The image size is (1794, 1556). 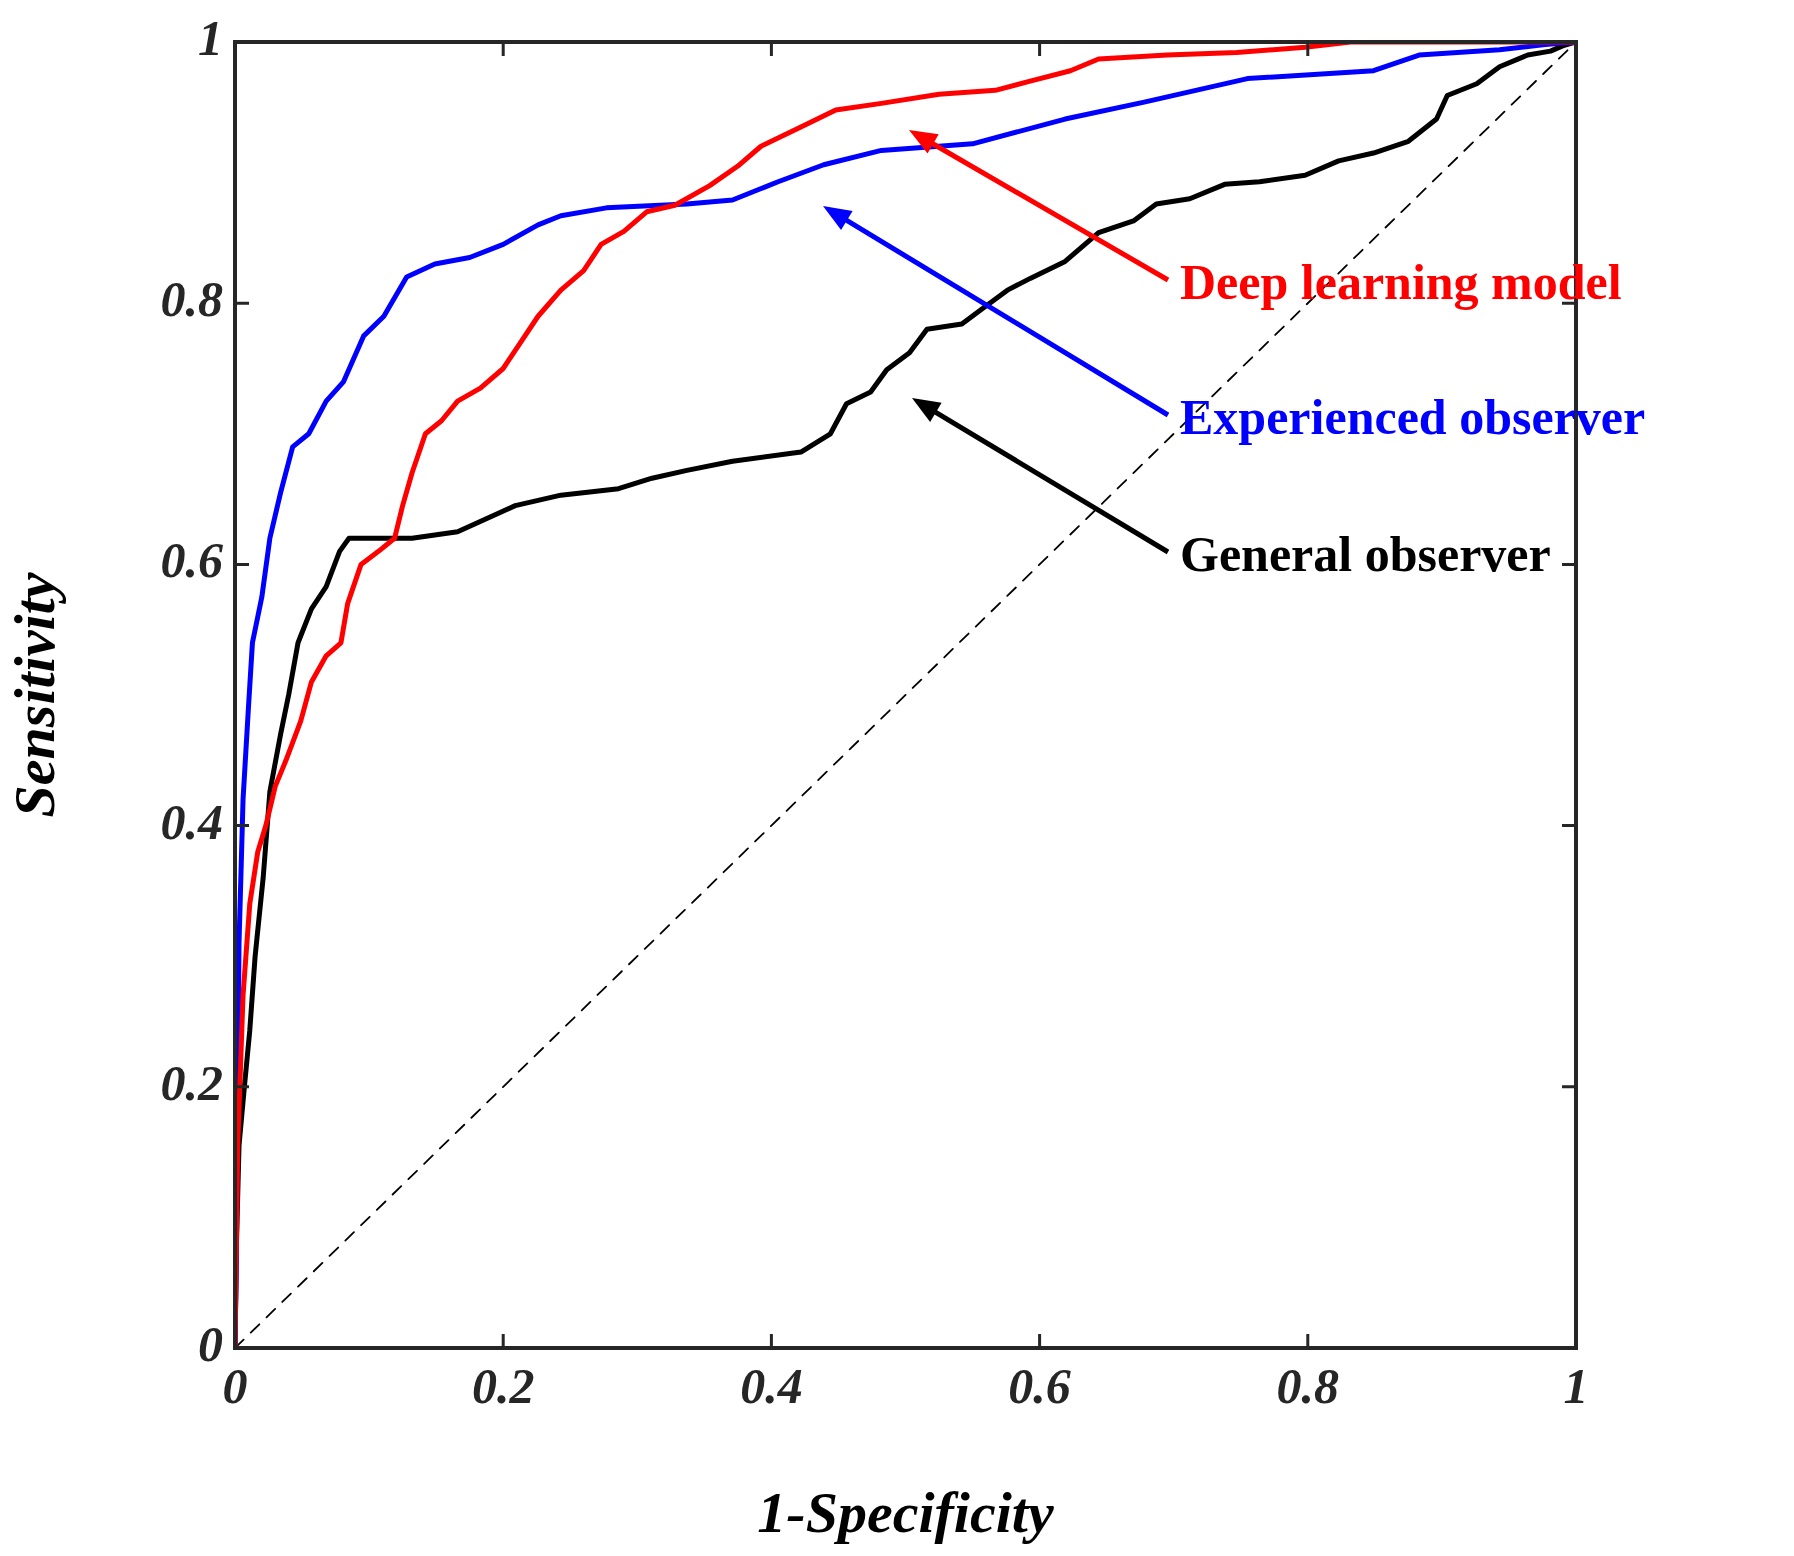 I want to click on x-axis-title: 1-Specificity, so click(x=905, y=1513).